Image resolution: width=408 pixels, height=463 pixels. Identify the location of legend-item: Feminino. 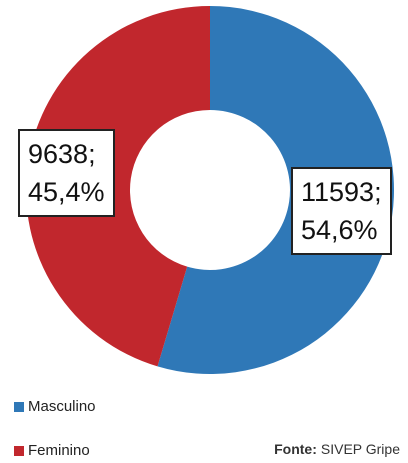
(52, 450).